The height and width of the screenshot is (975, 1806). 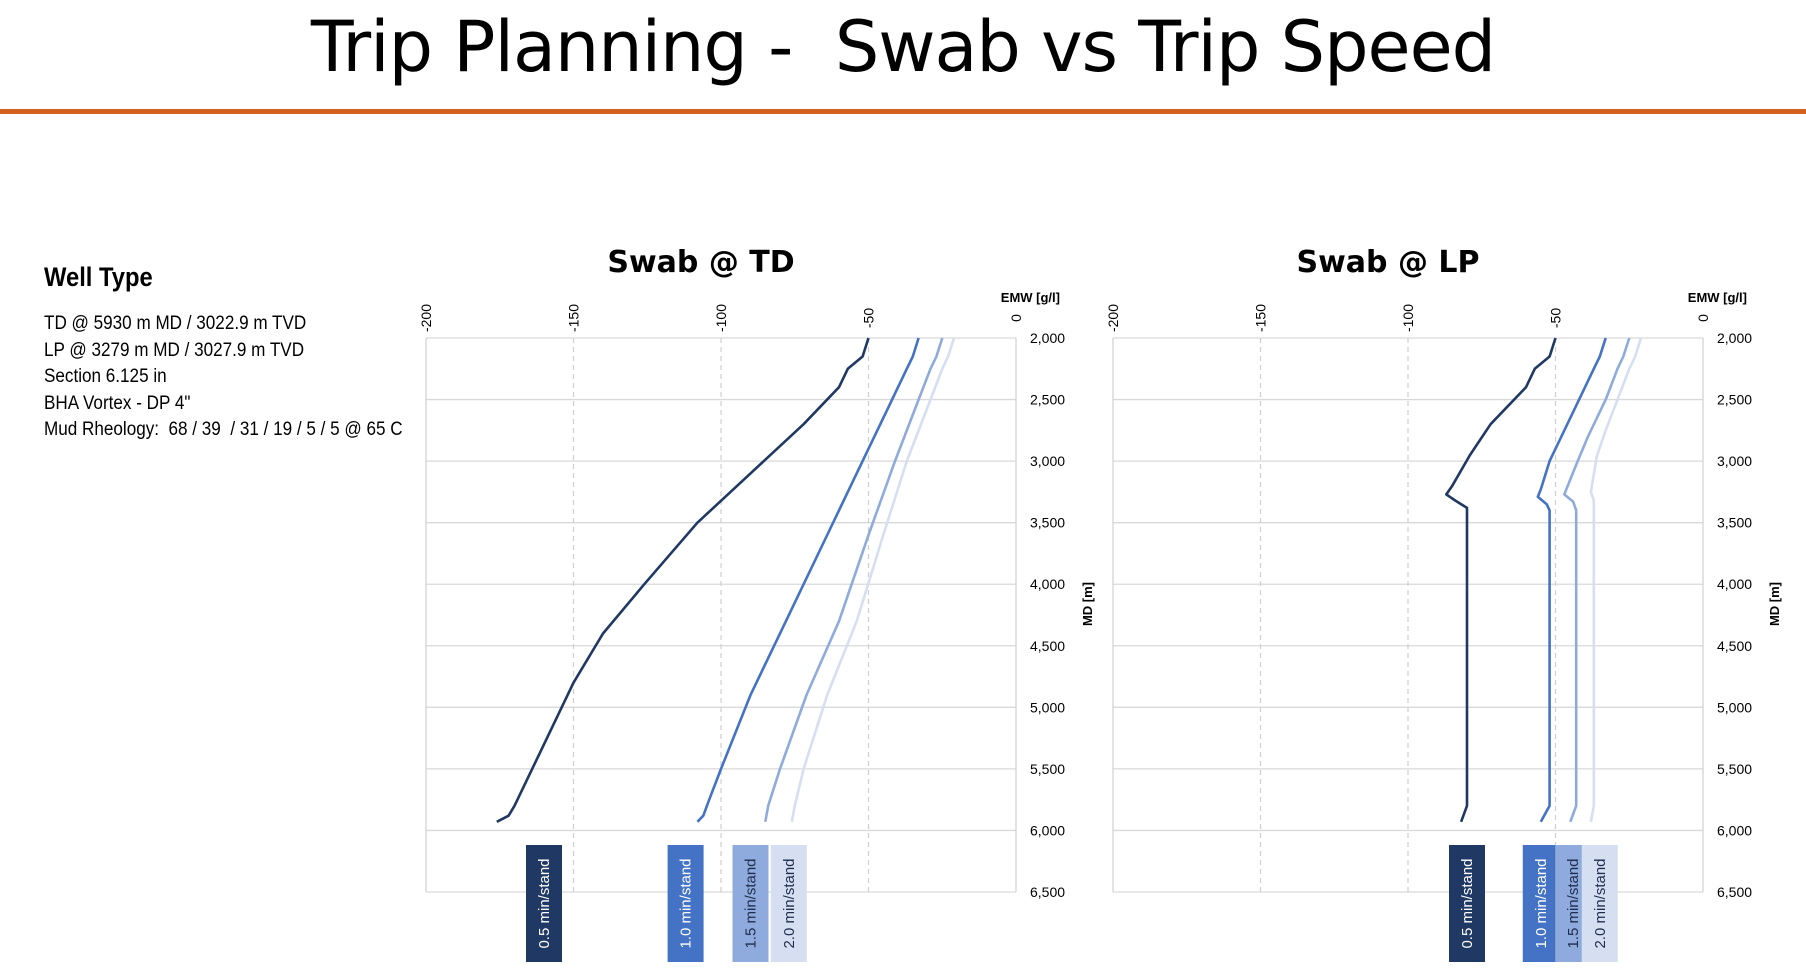 What do you see at coordinates (98, 277) in the screenshot?
I see `well-type-heading: Well Type` at bounding box center [98, 277].